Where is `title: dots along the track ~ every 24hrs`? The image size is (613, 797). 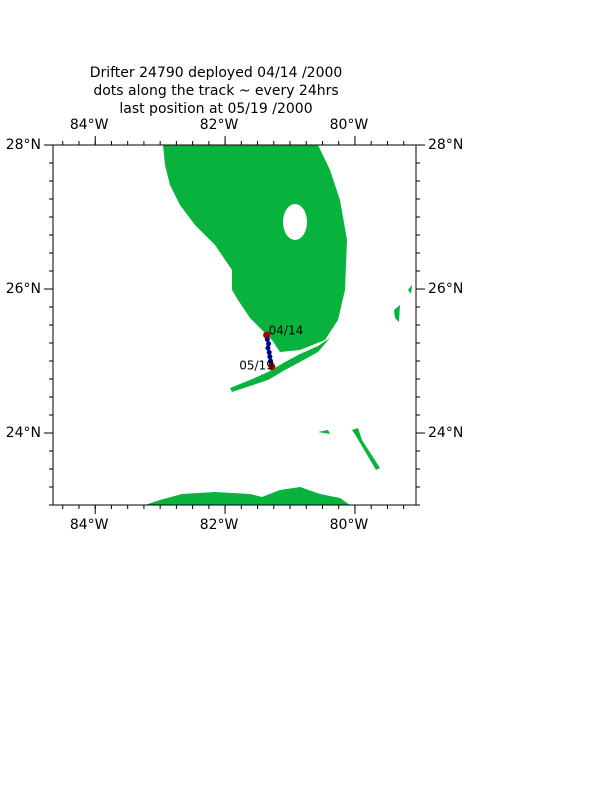 title: dots along the track ~ every 24hrs is located at coordinates (215, 91).